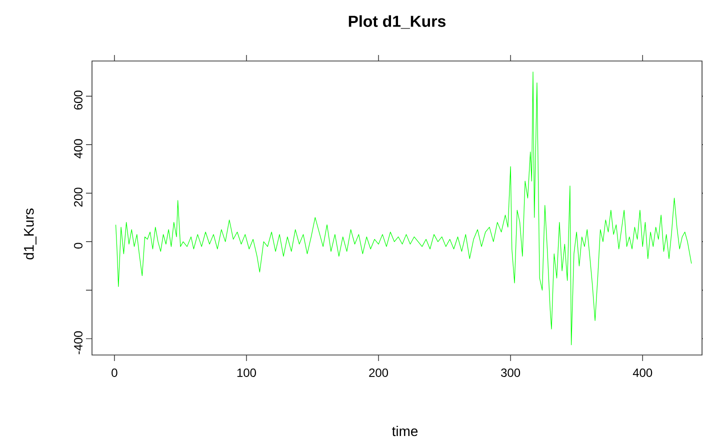  Describe the element at coordinates (397, 22) in the screenshot. I see `chart-title: Plot d1_Kurs` at that location.